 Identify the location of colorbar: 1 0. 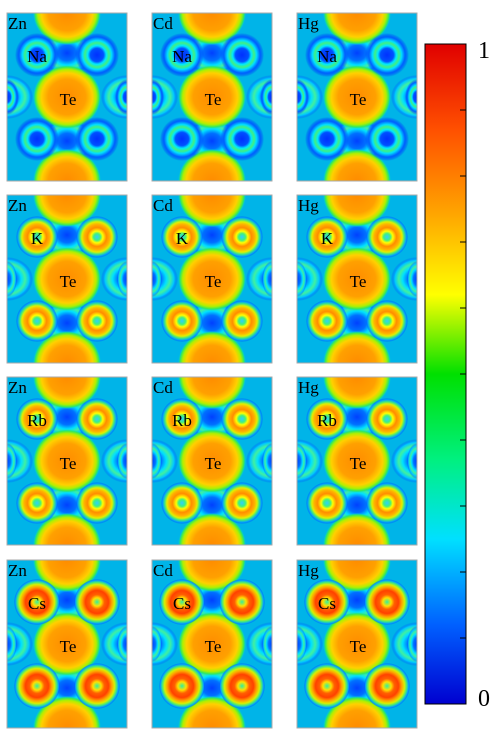
(457, 375).